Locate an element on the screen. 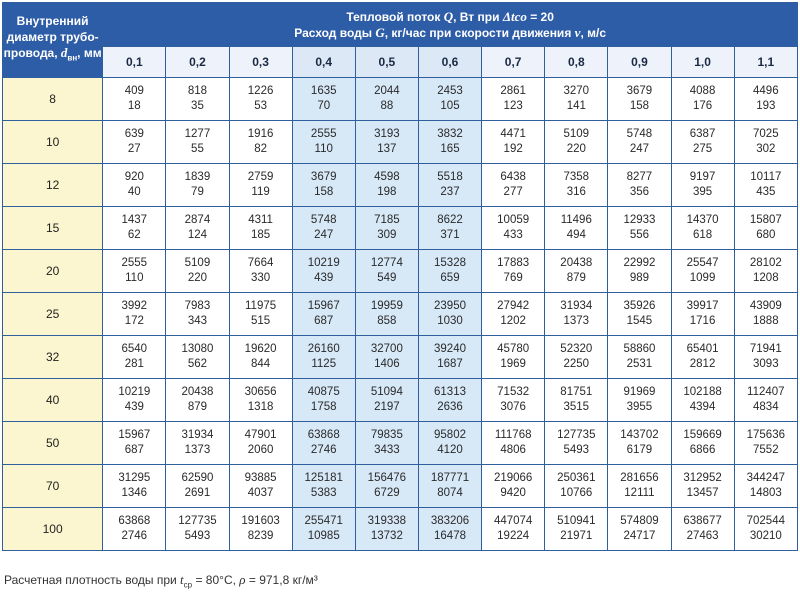 This screenshot has width=800, height=600. value-cell: 10219 439 is located at coordinates (323, 271).